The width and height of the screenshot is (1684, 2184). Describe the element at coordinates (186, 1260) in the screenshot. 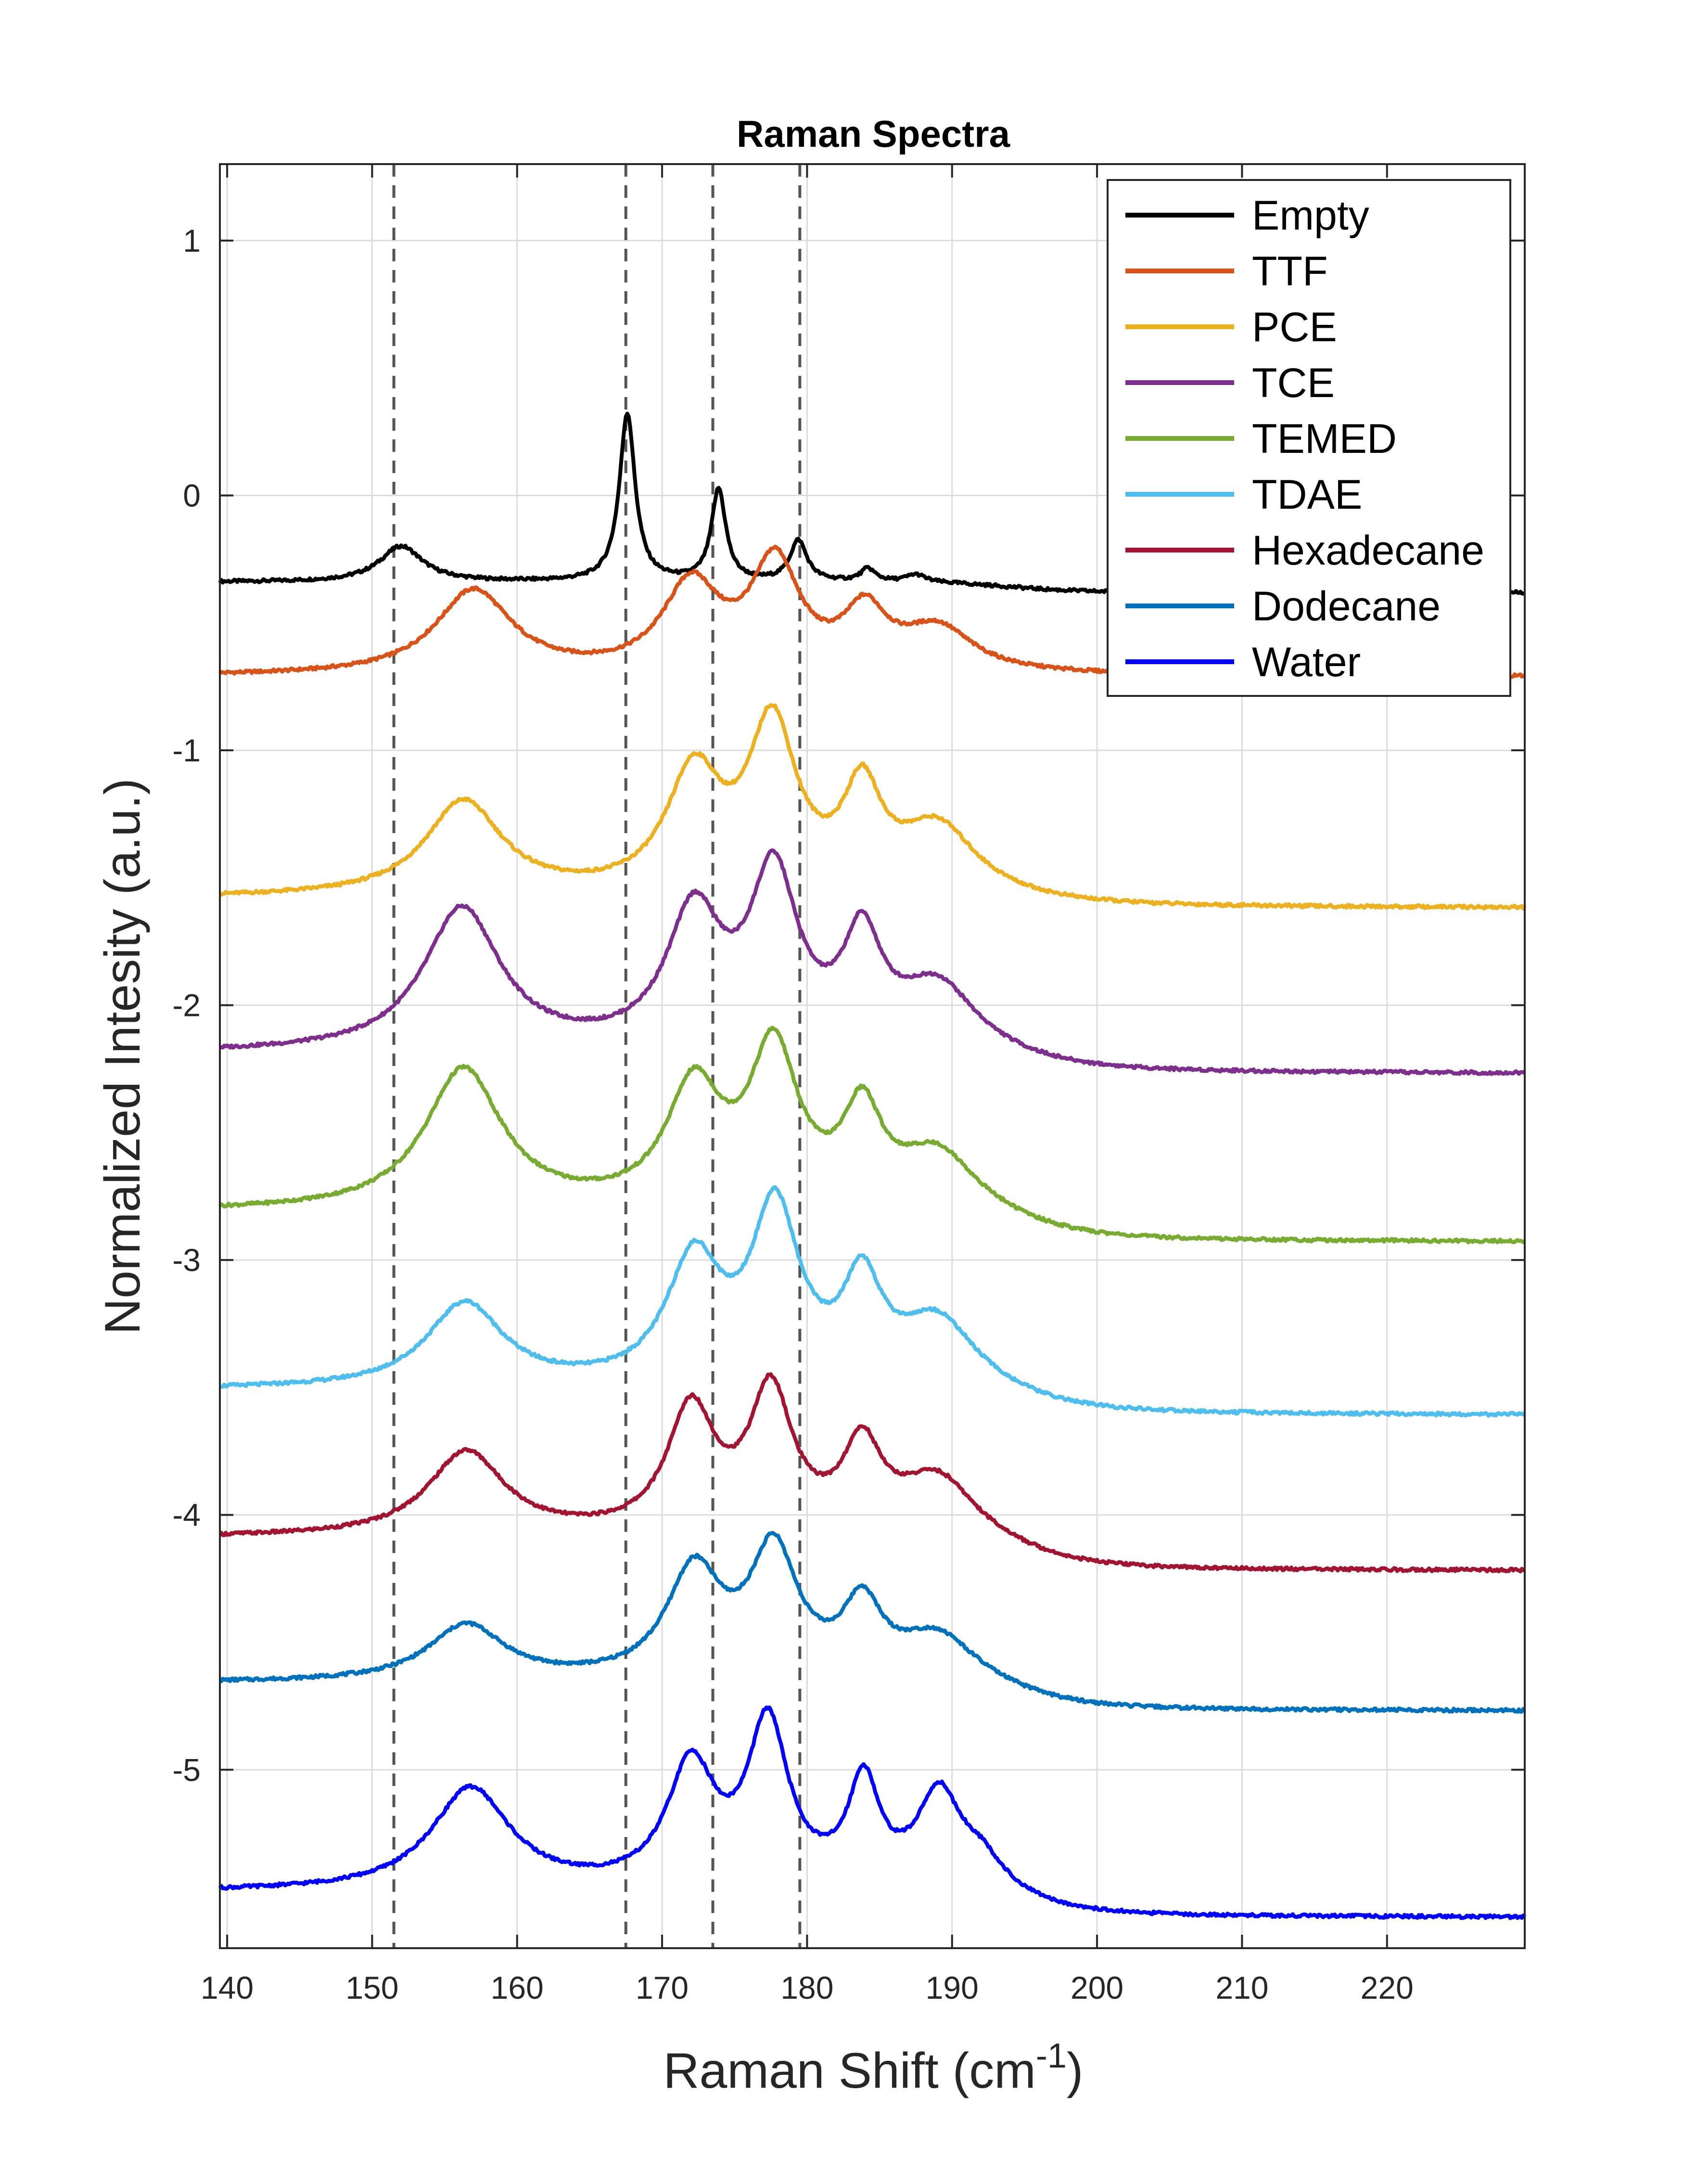

I see `y-tick-label: -3` at that location.